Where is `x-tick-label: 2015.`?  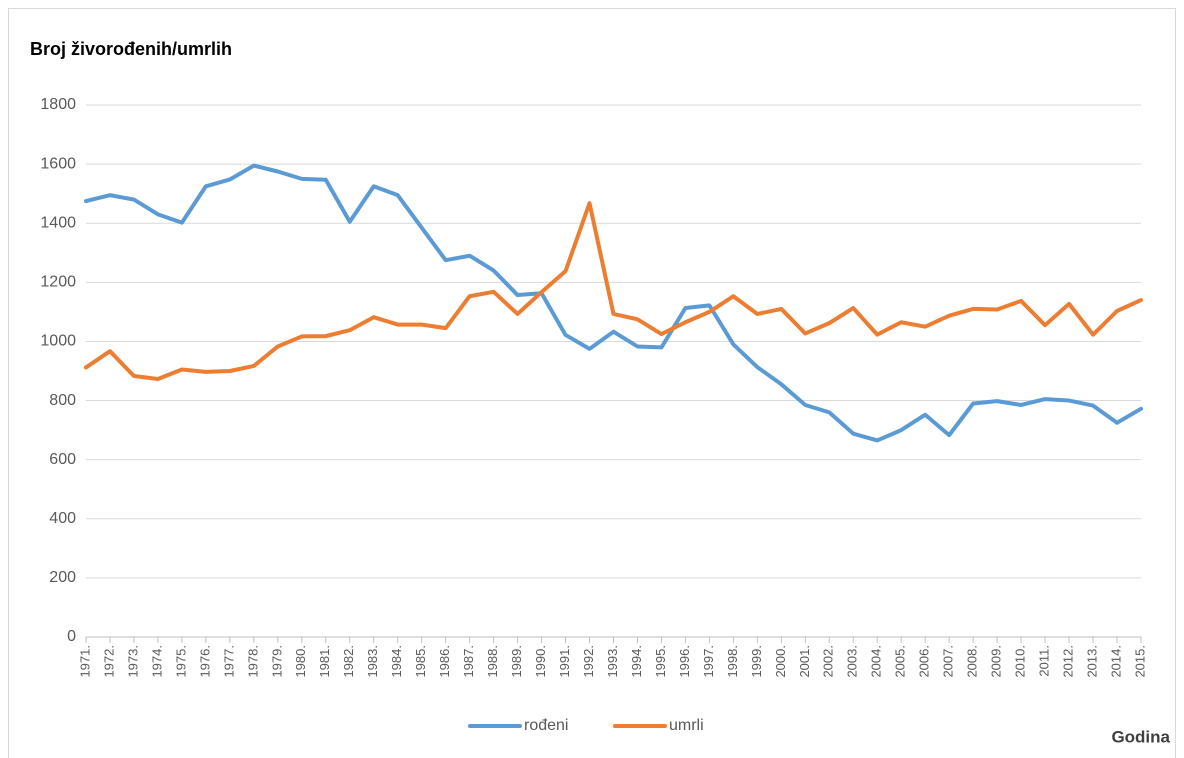 x-tick-label: 2015. is located at coordinates (1139, 661).